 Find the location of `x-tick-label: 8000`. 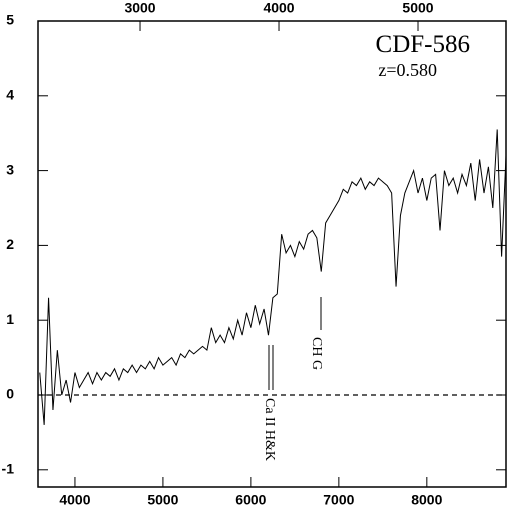

x-tick-label: 8000 is located at coordinates (426, 500).